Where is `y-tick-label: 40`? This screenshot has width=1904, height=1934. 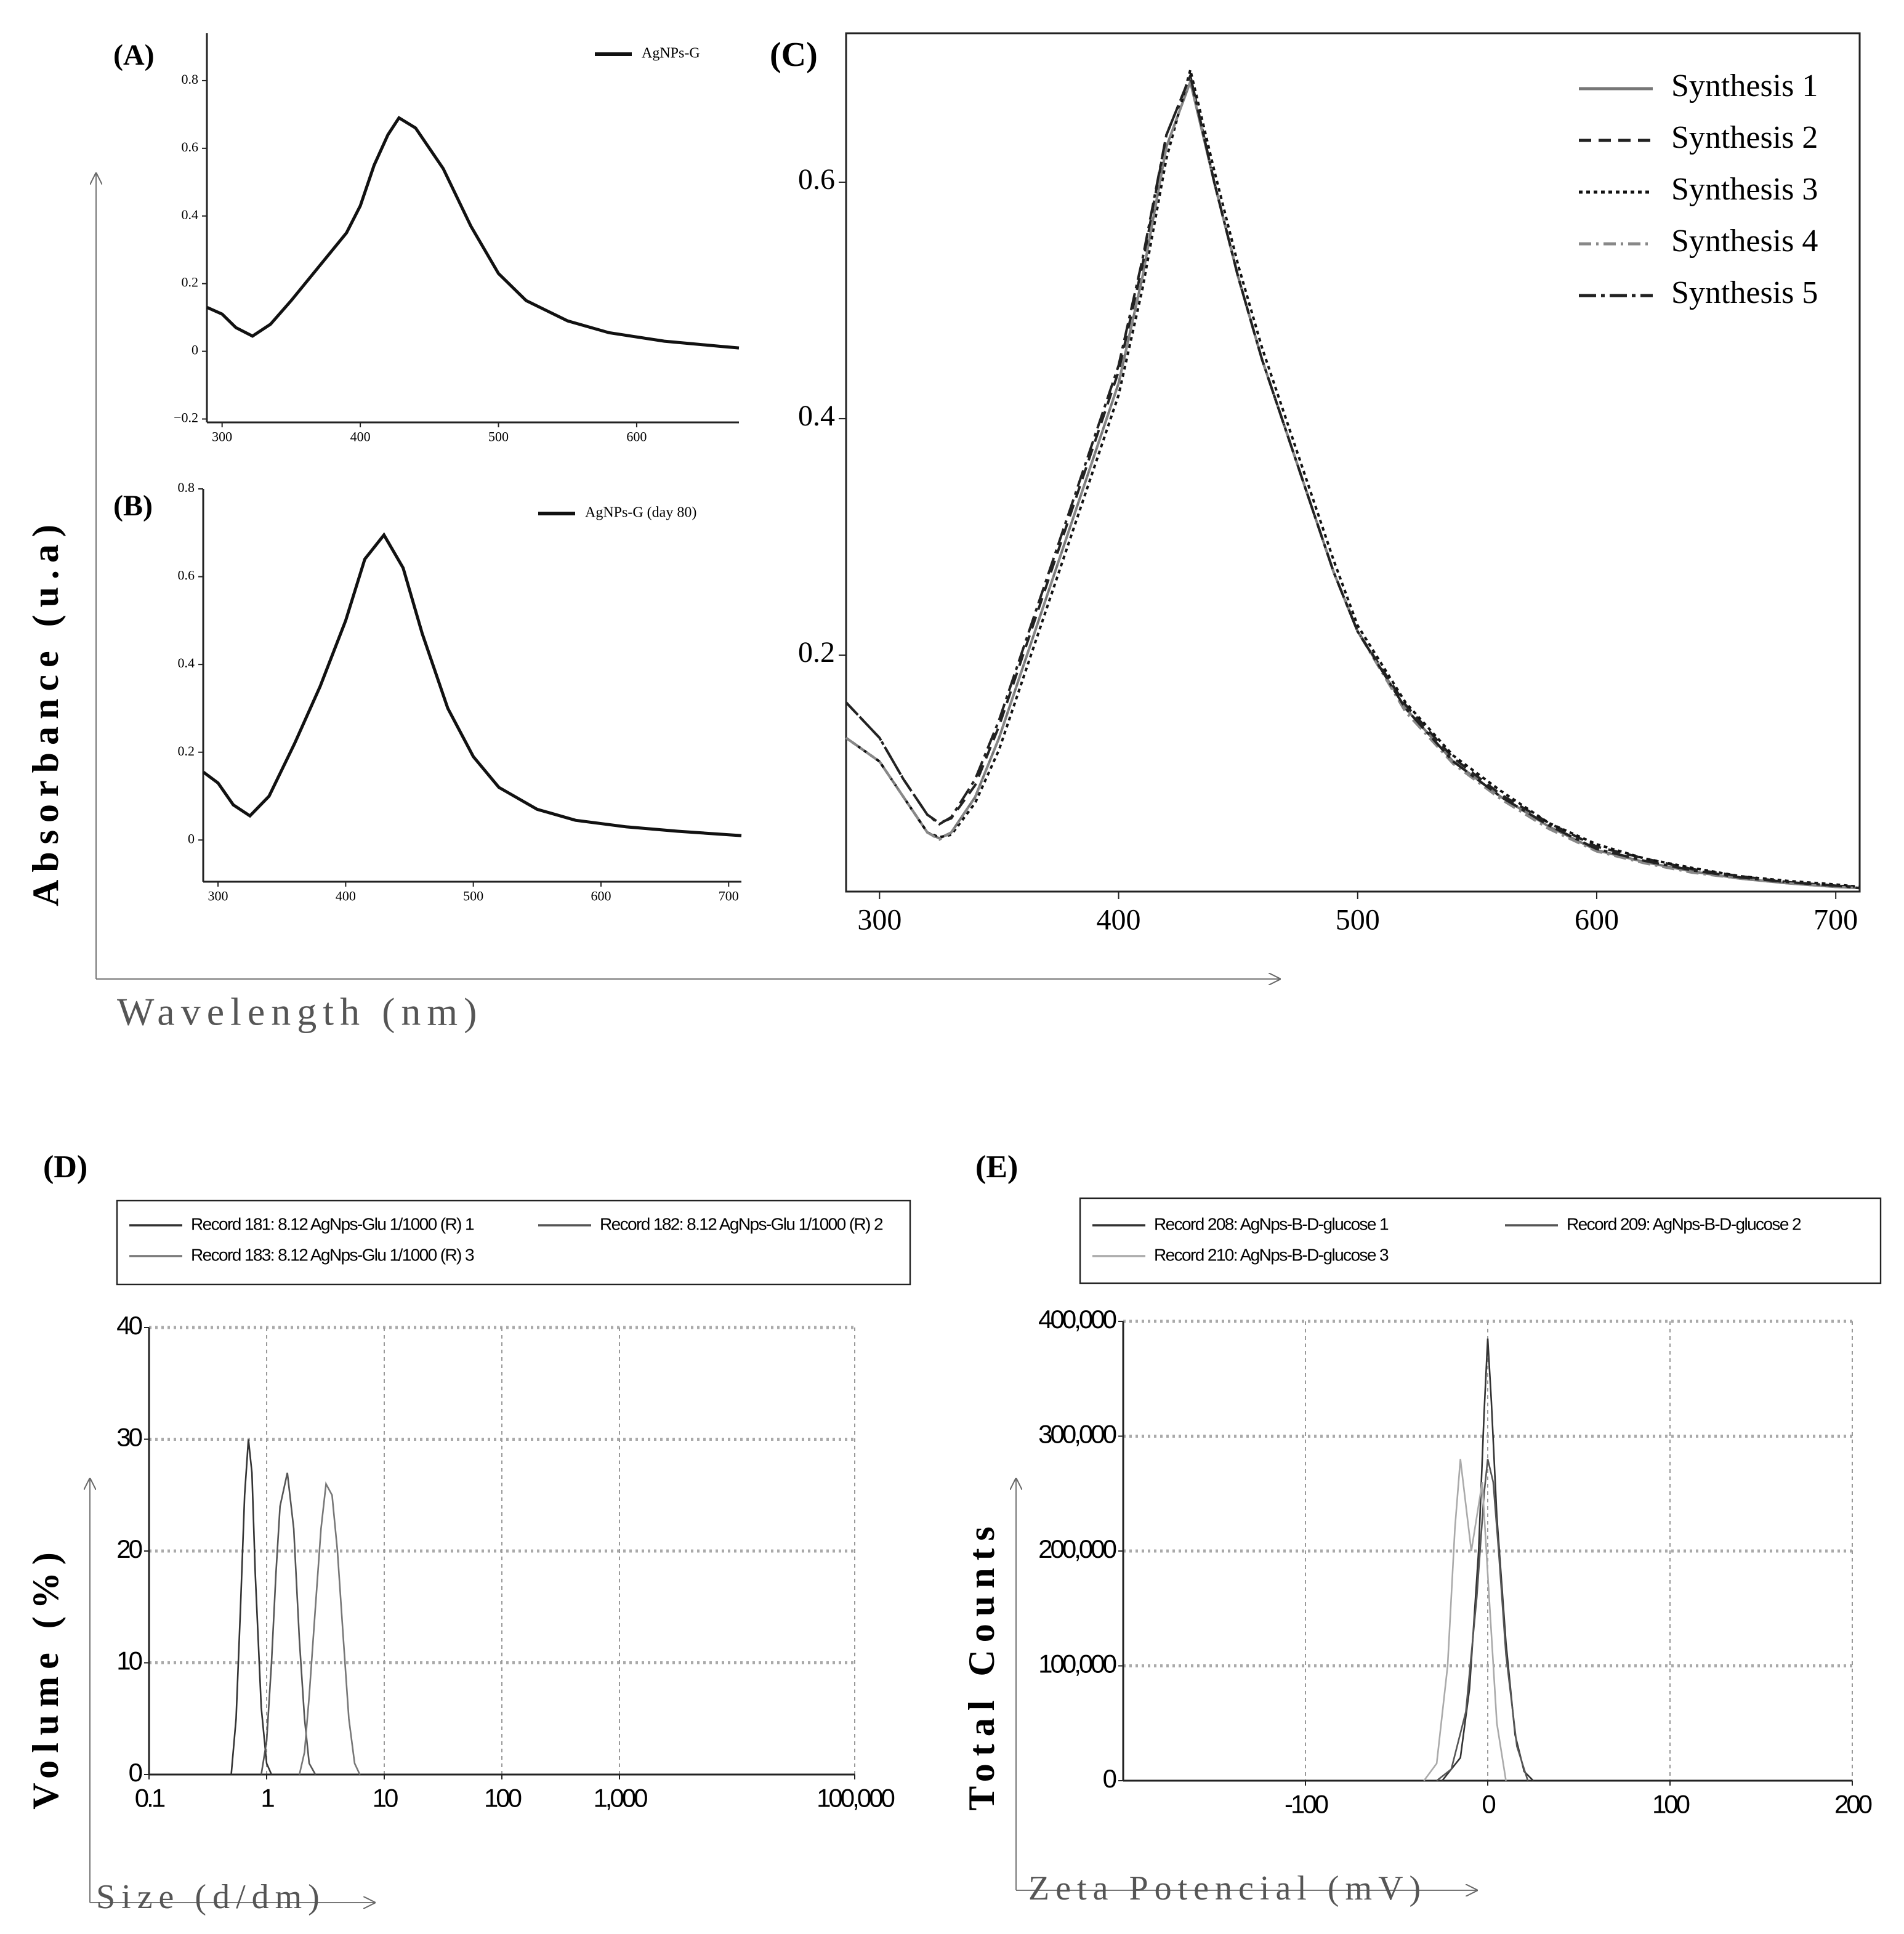
y-tick-label: 40 is located at coordinates (129, 1325).